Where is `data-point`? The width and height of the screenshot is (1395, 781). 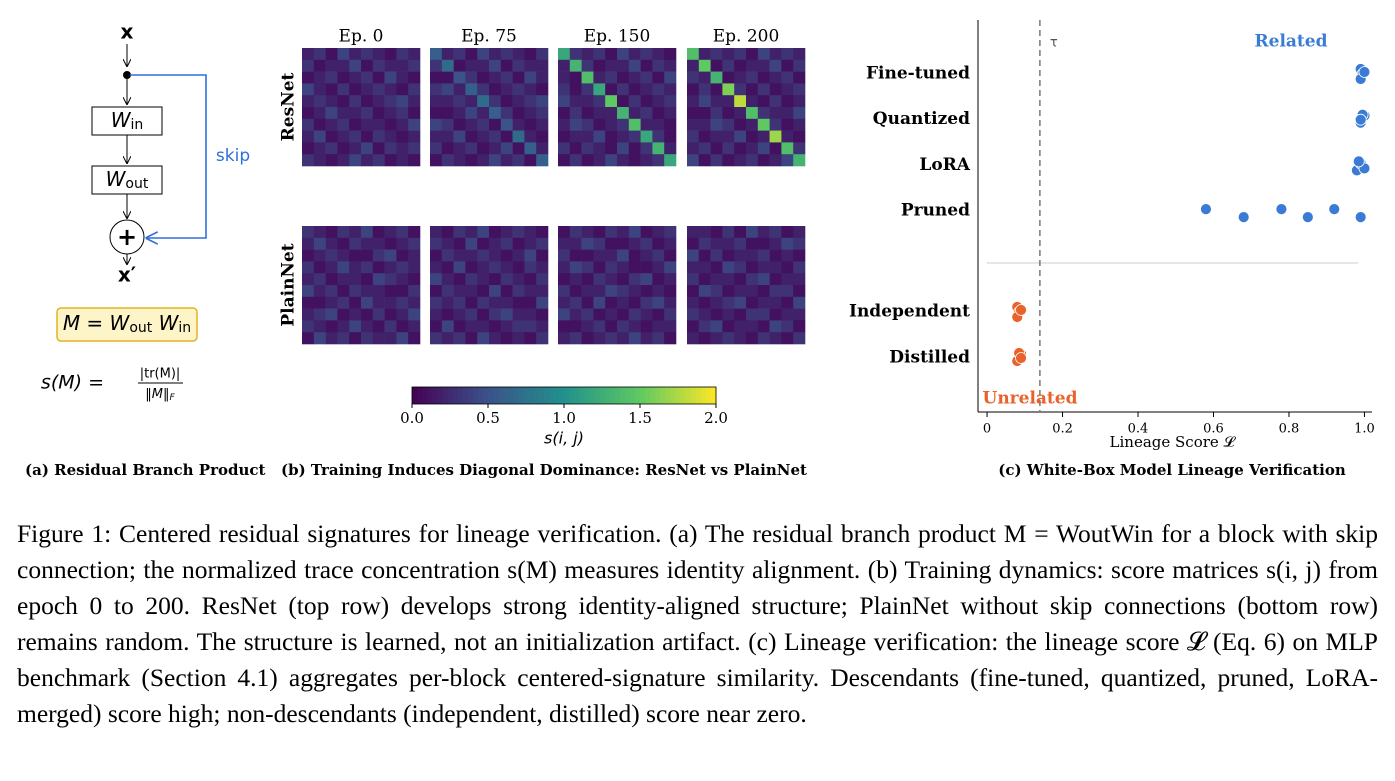
data-point is located at coordinates (1021, 310).